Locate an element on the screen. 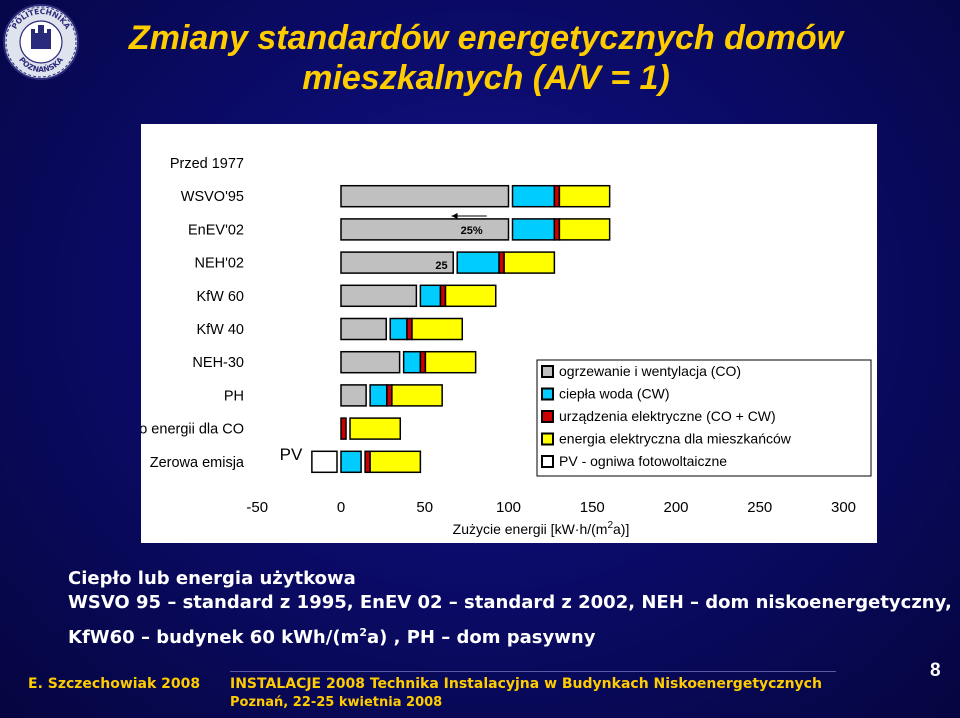  footer-divider is located at coordinates (533, 671).